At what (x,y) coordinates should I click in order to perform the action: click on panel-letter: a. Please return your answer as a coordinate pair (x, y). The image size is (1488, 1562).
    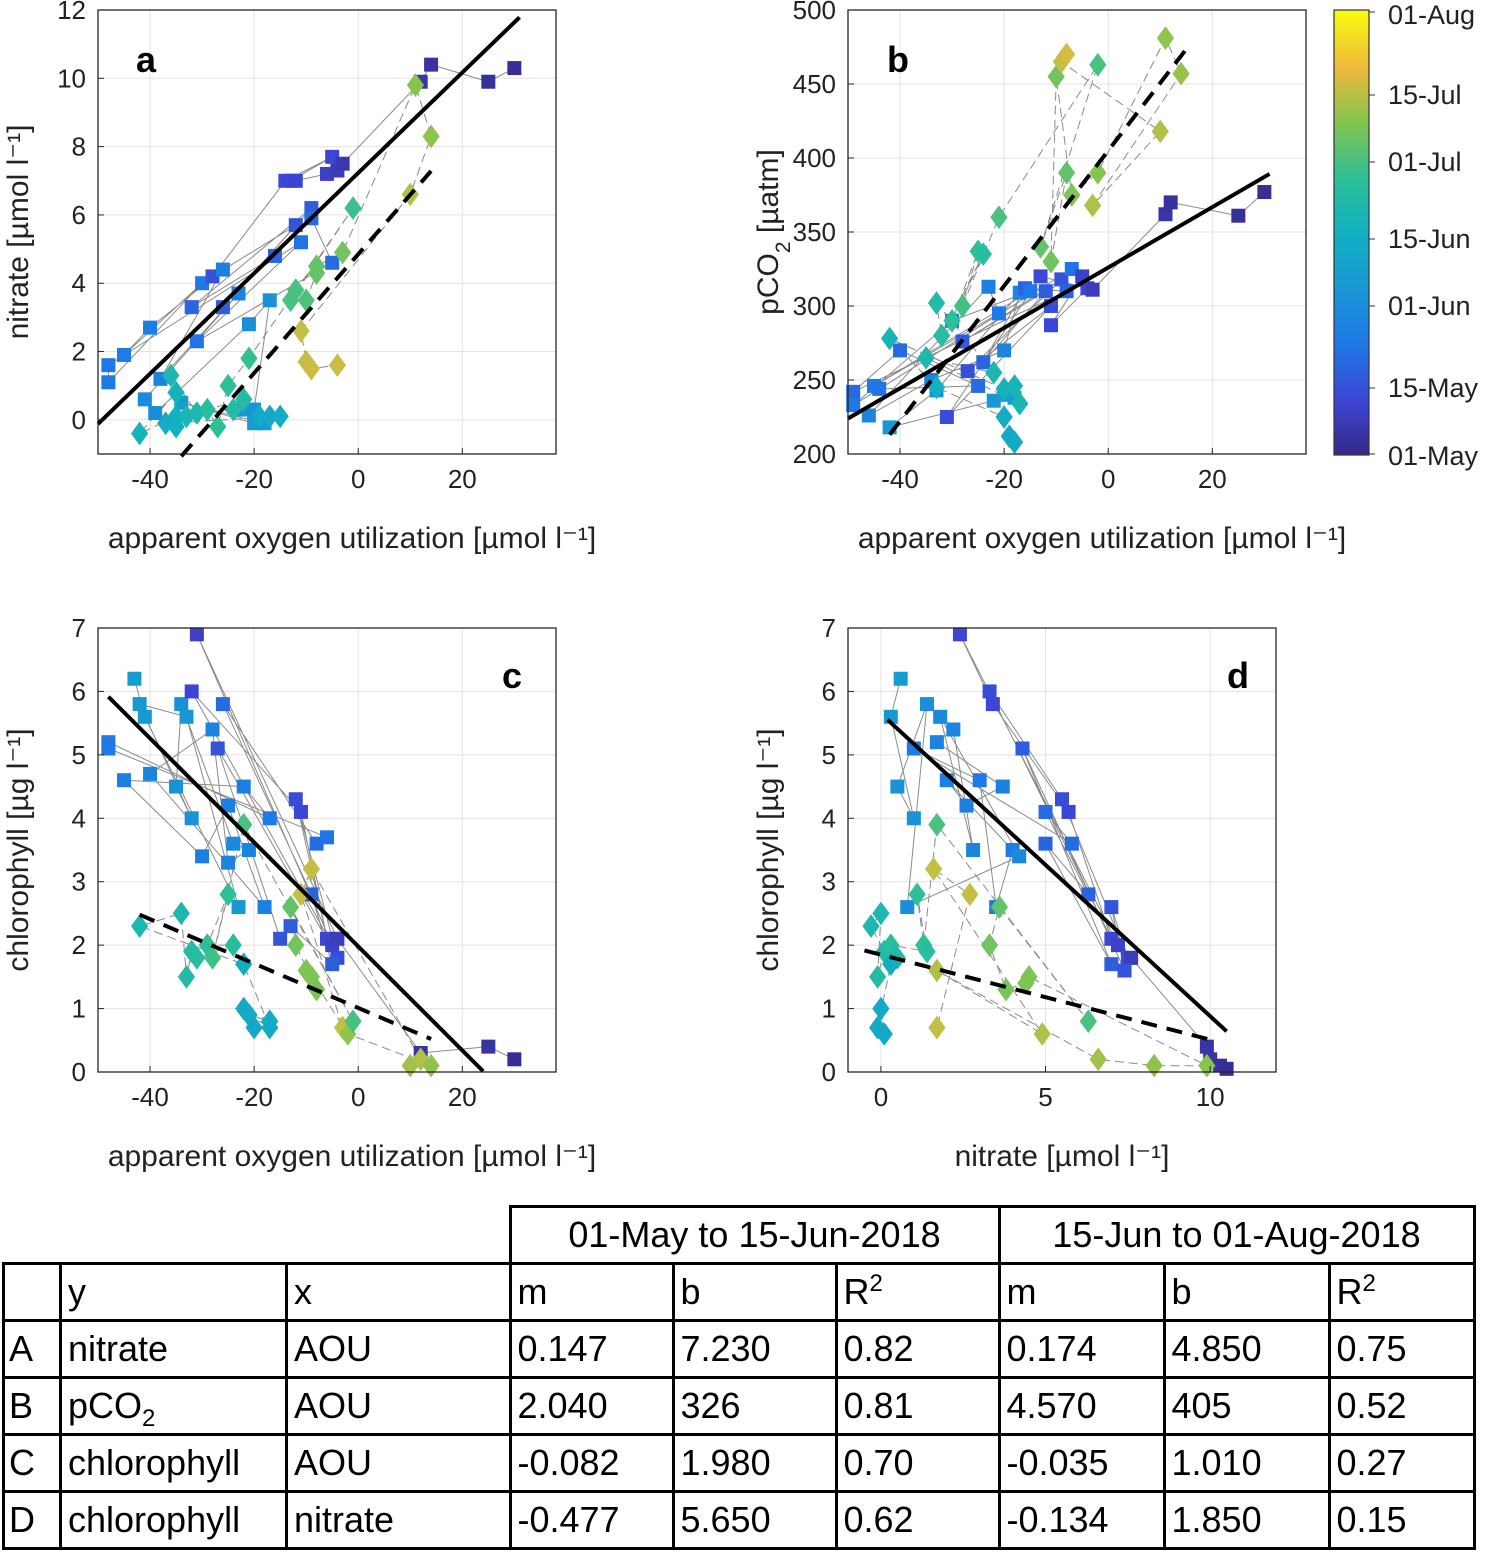
    Looking at the image, I should click on (146, 59).